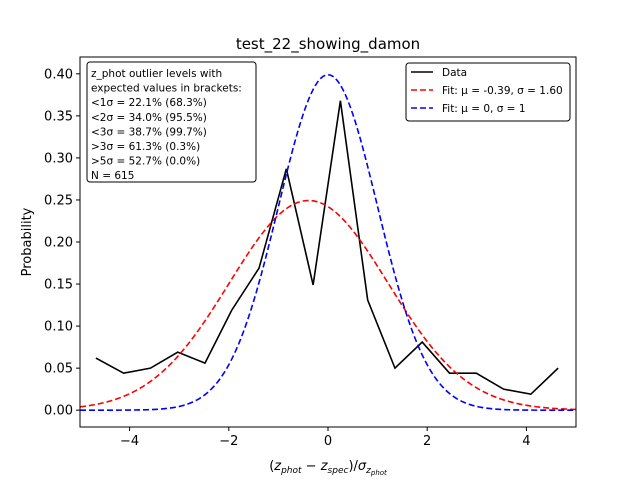 Image resolution: width=640 pixels, height=480 pixels. I want to click on y-tick-label: 0.20, so click(58, 243).